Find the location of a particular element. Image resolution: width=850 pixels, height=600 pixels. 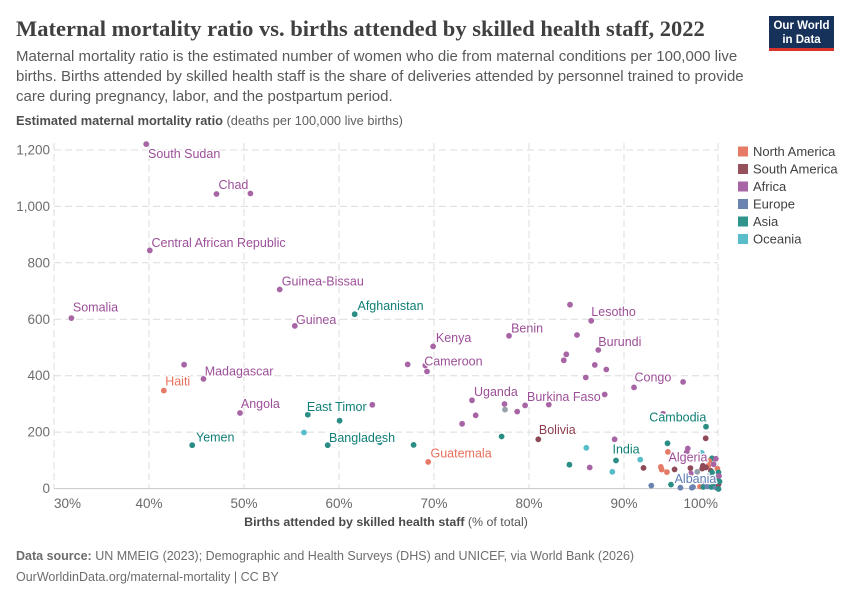

svg-text: East Timor is located at coordinates (337, 407).